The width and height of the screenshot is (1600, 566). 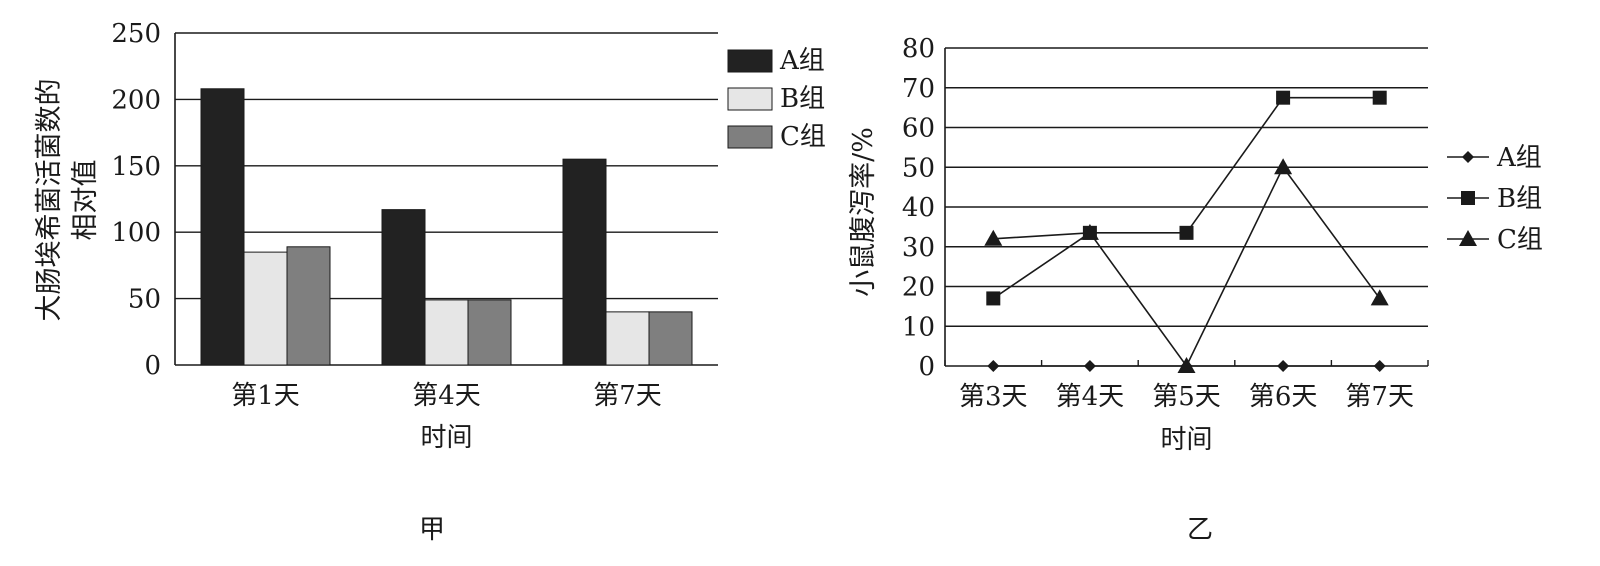 I want to click on chart-caption: 甲, so click(x=432, y=530).